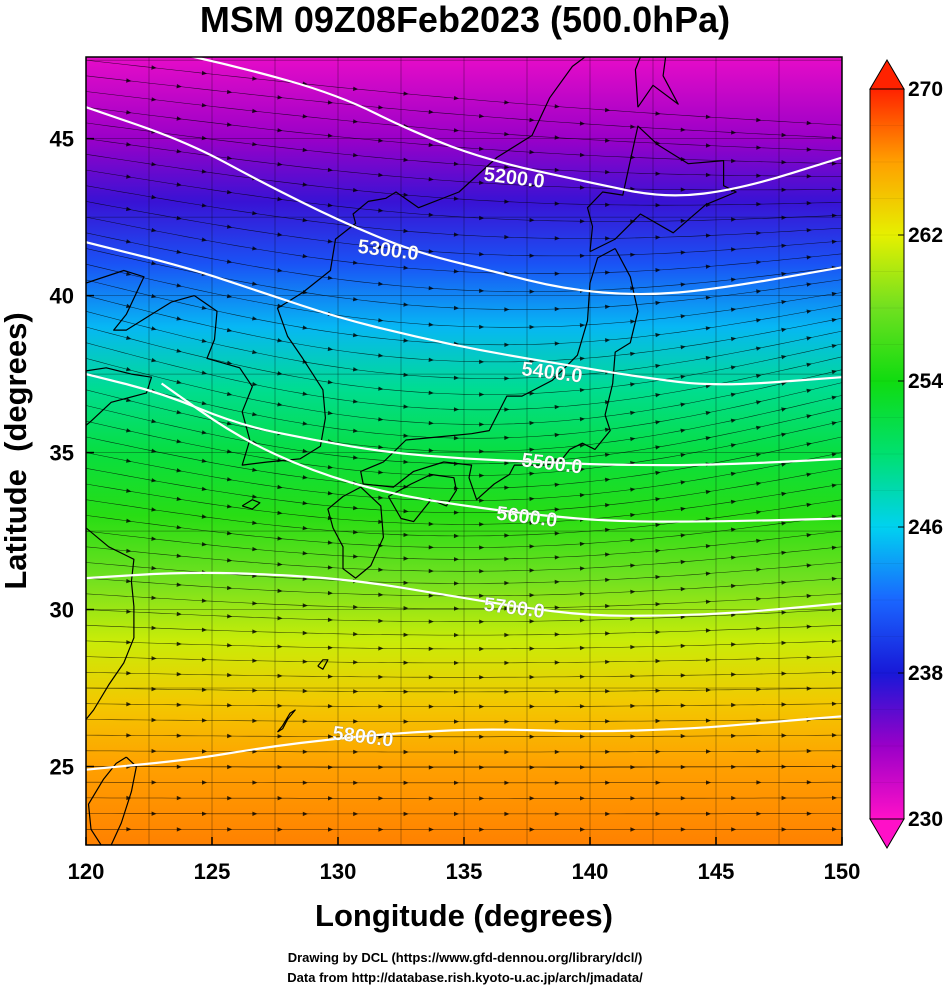 This screenshot has width=950, height=993. What do you see at coordinates (286, 721) in the screenshot?
I see `coastline-okinawa` at bounding box center [286, 721].